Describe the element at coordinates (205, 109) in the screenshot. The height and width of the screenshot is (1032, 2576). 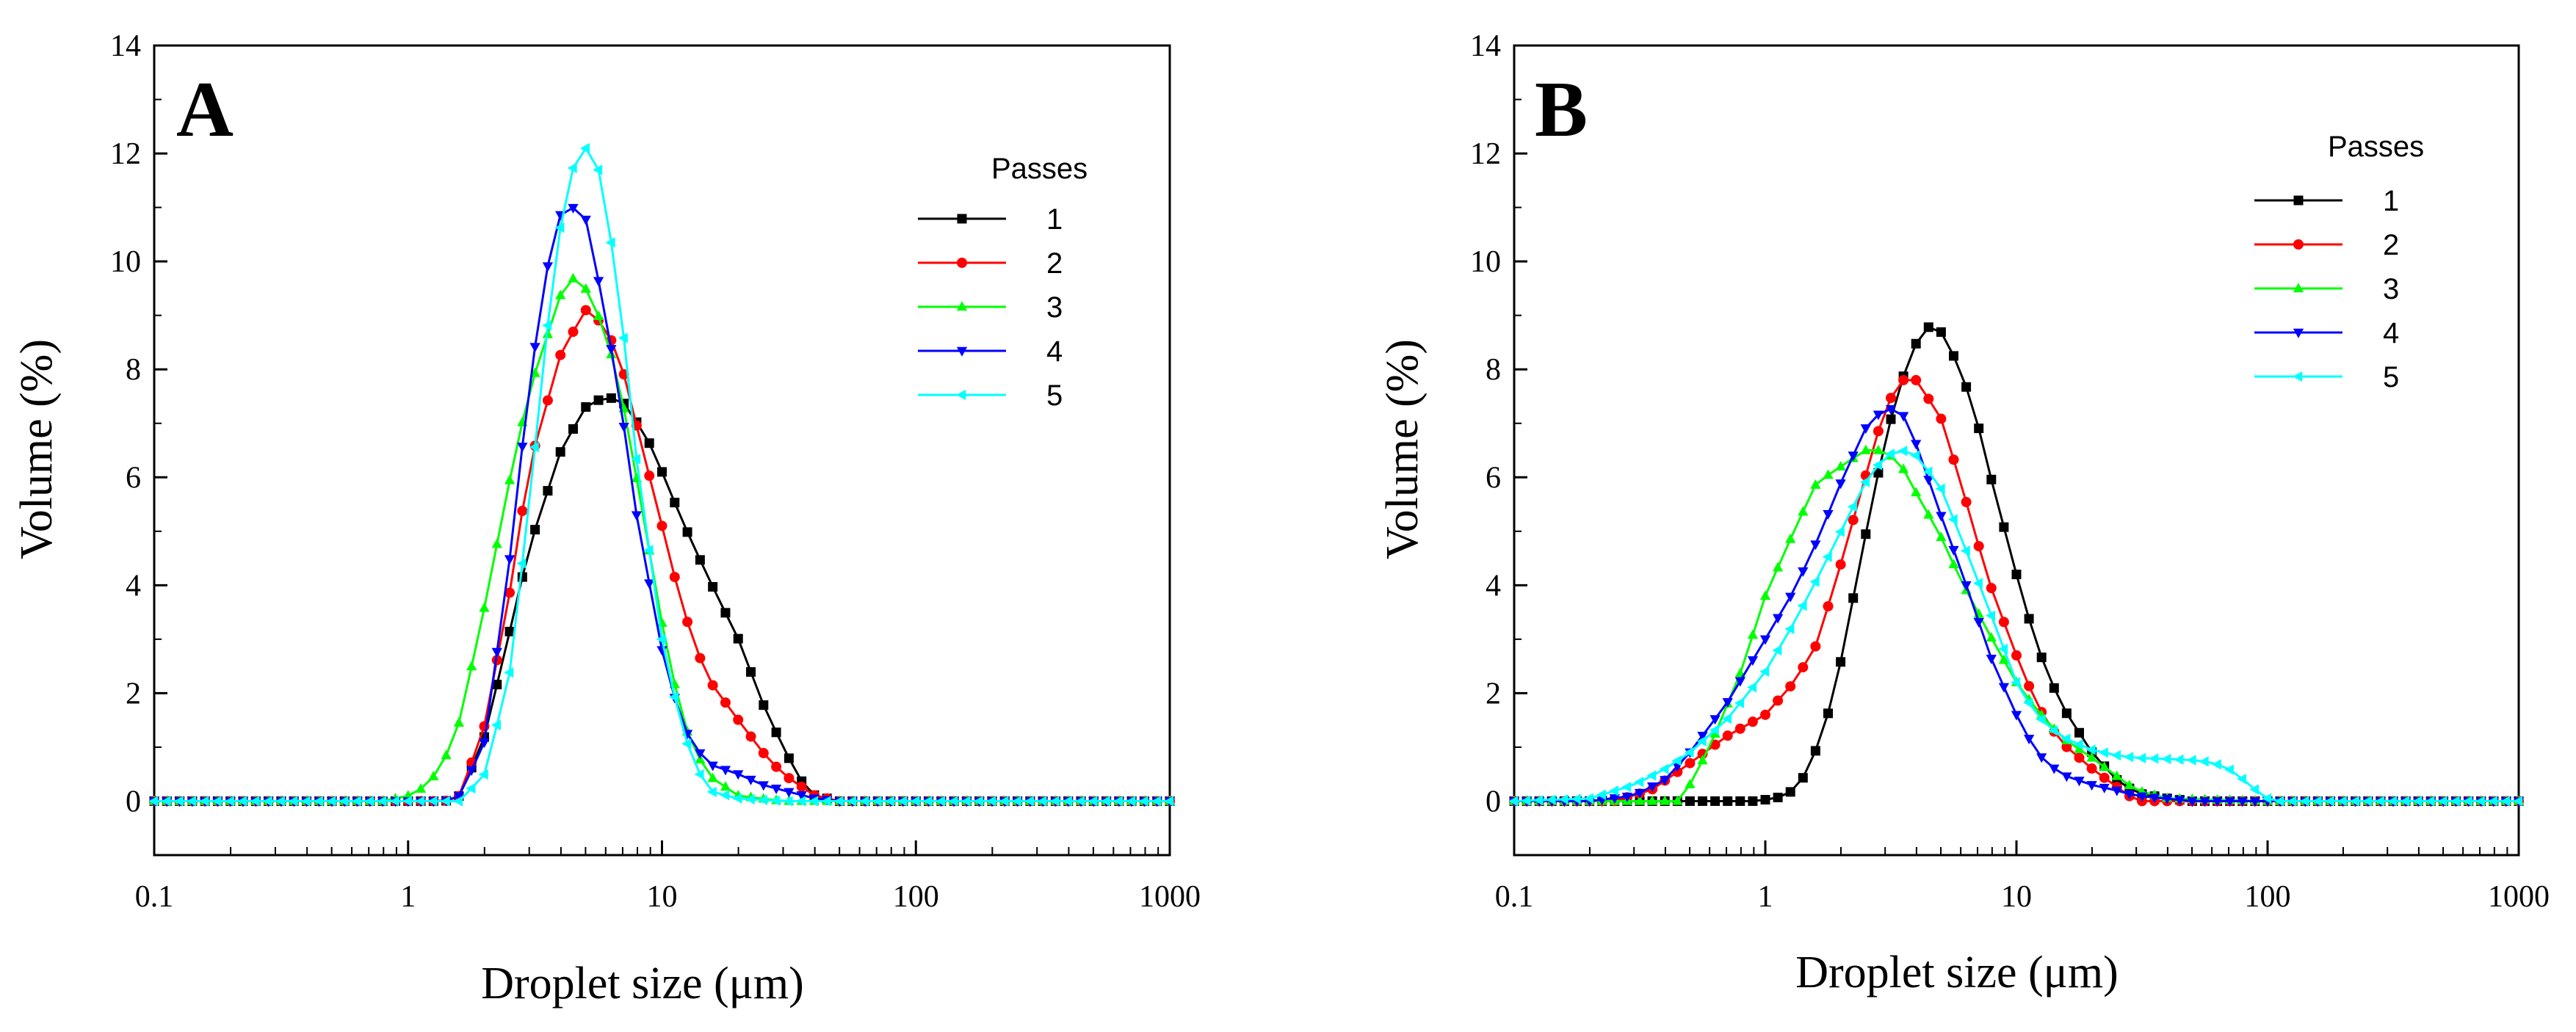
I see `panel-a-letter: A` at that location.